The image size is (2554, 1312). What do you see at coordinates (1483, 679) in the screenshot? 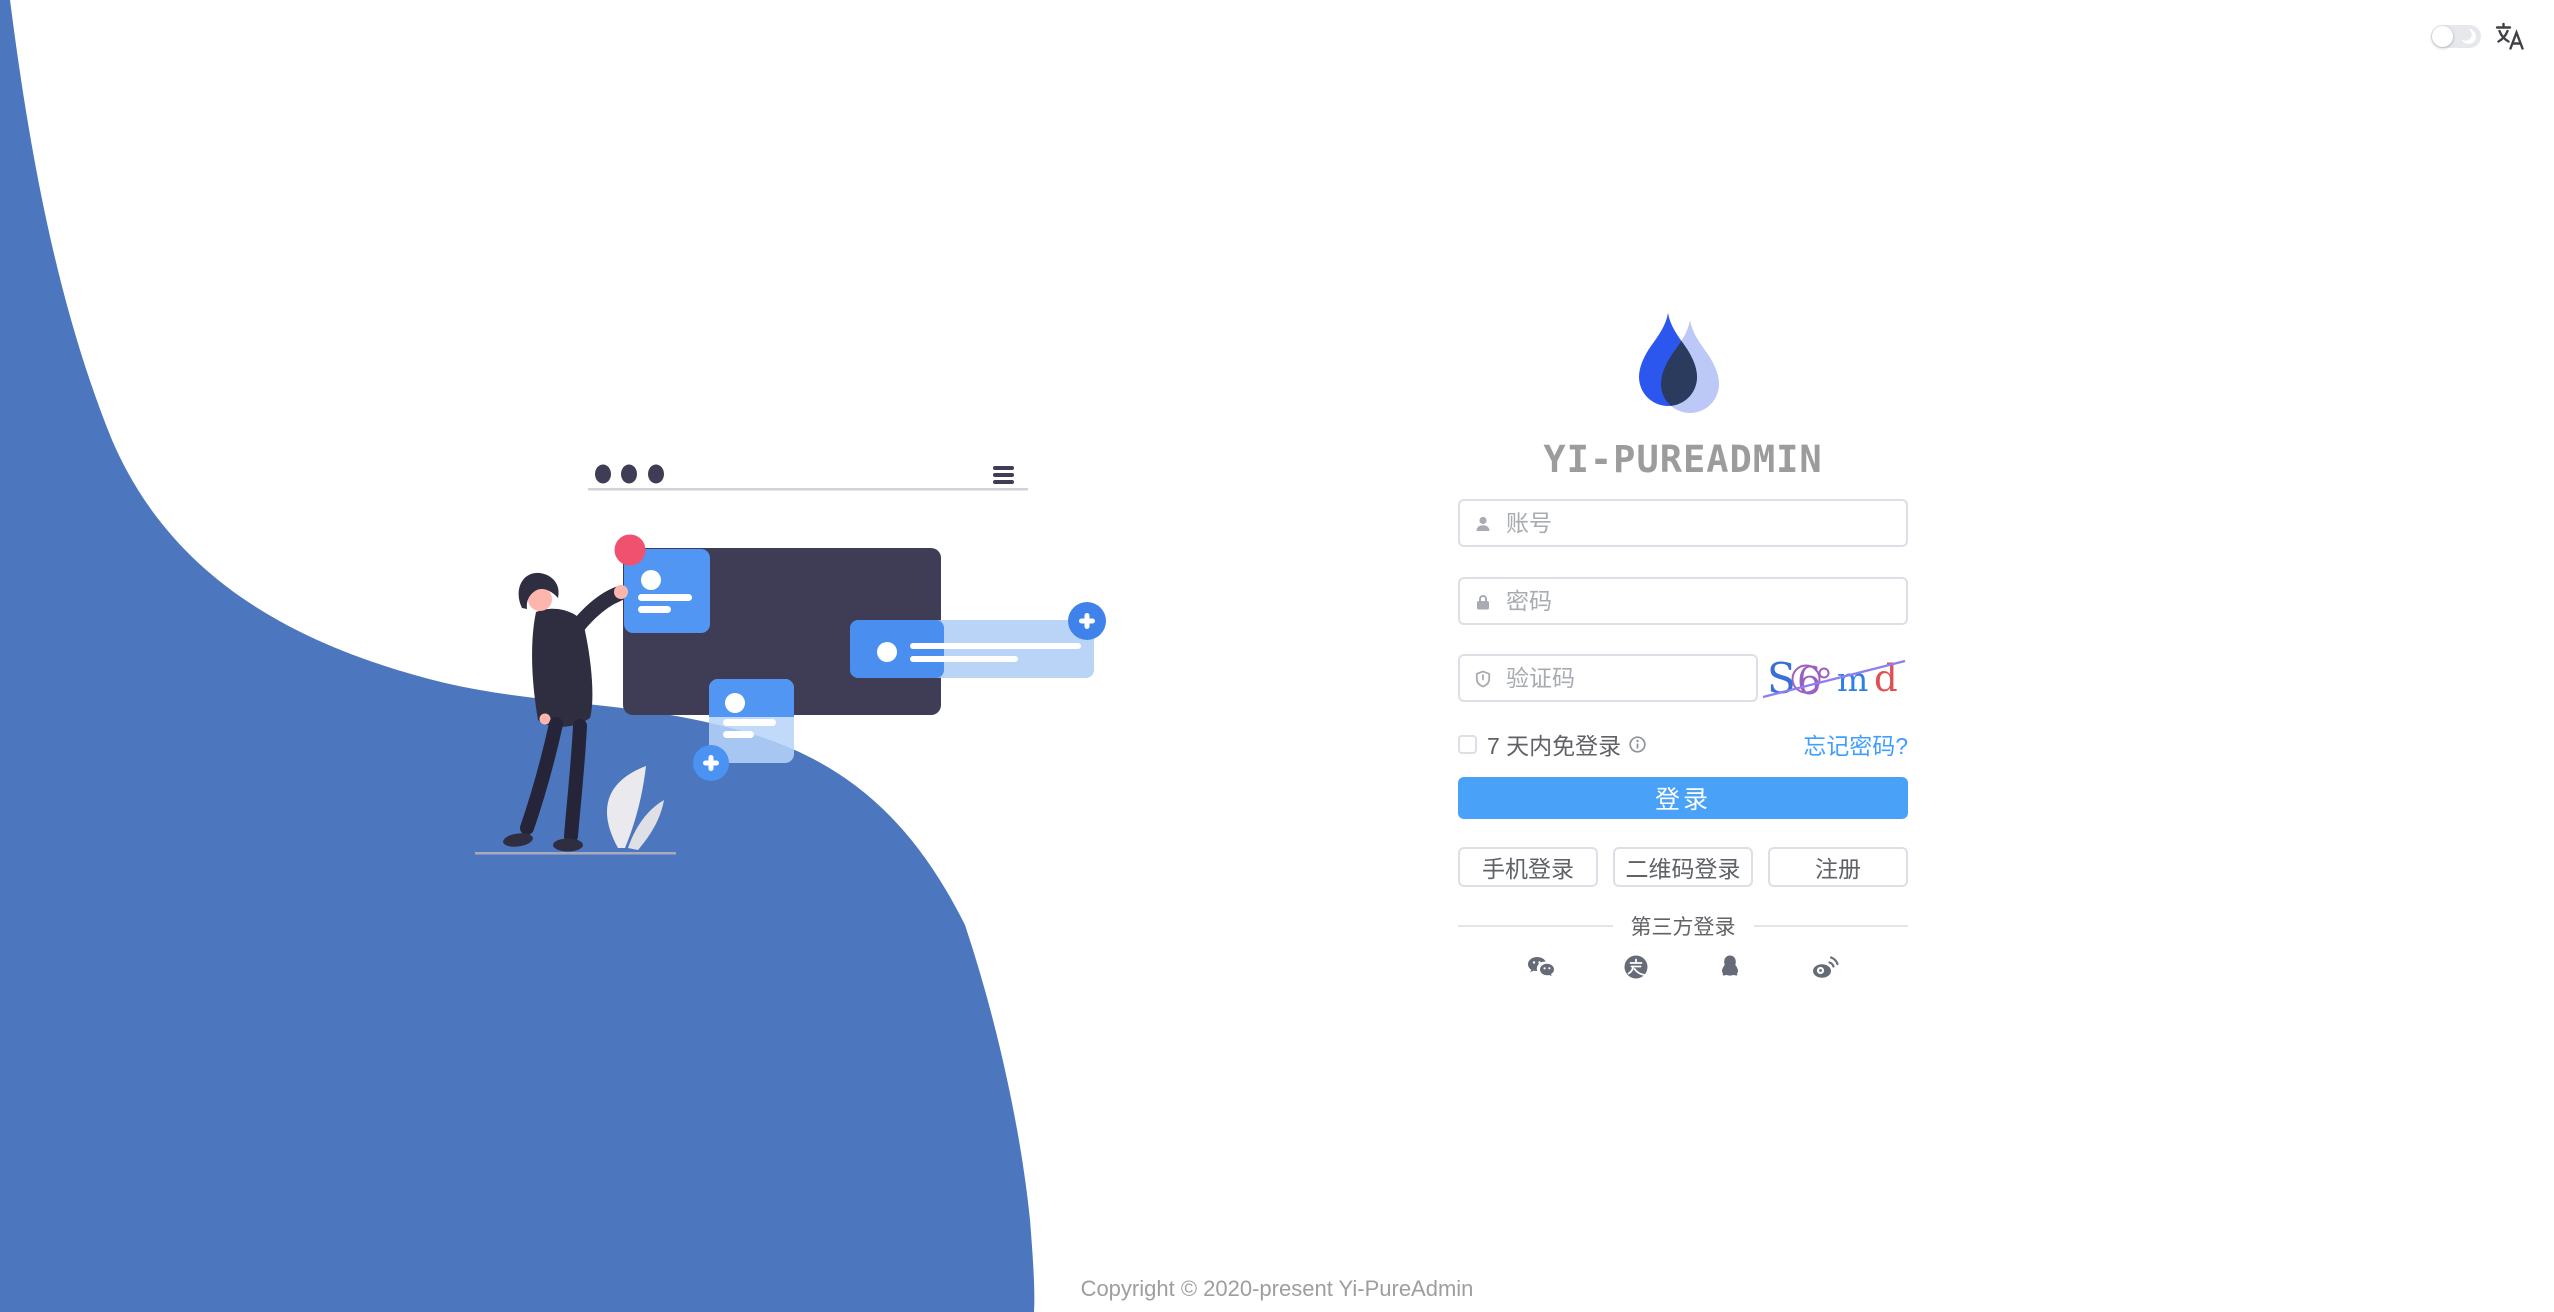
I see `shield-icon` at bounding box center [1483, 679].